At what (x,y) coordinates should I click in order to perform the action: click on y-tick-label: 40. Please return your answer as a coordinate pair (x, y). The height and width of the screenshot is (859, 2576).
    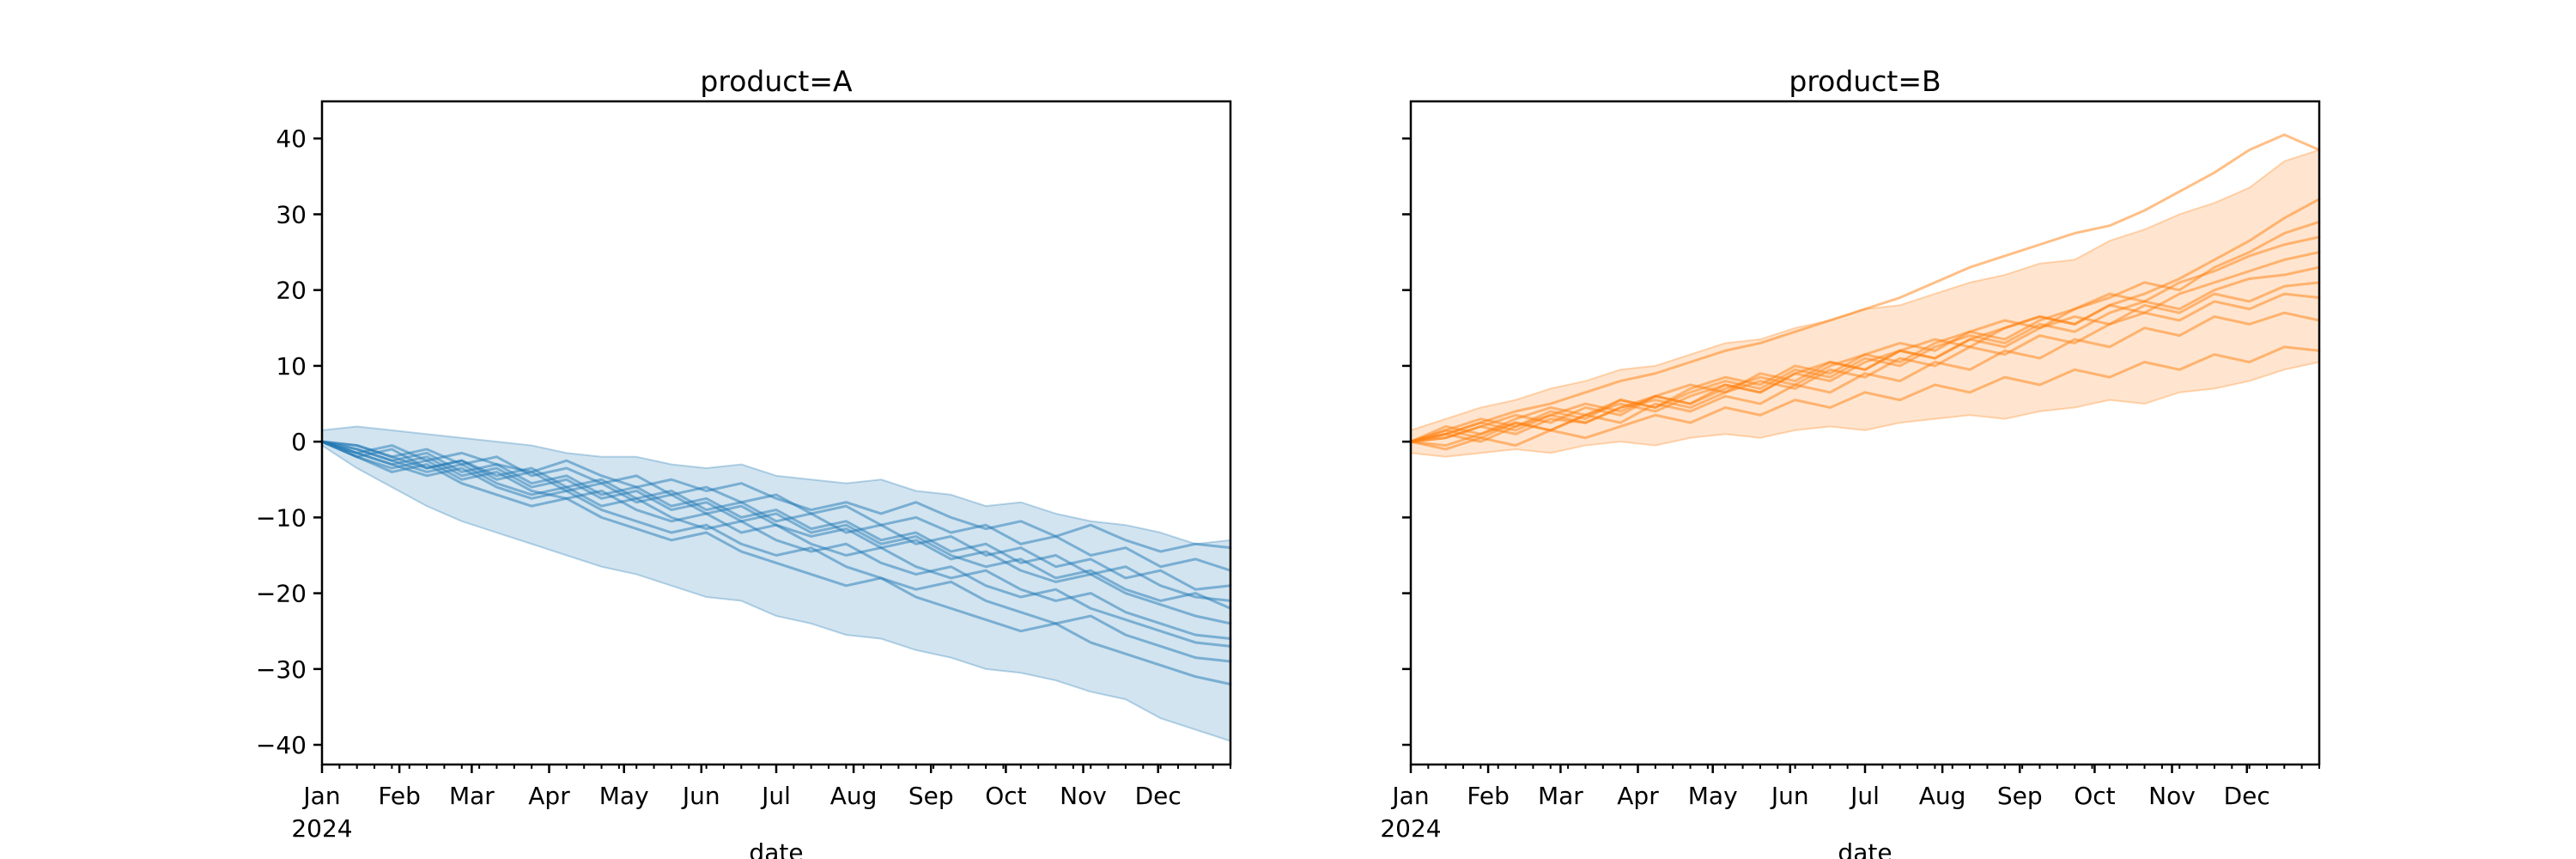
    Looking at the image, I should click on (291, 139).